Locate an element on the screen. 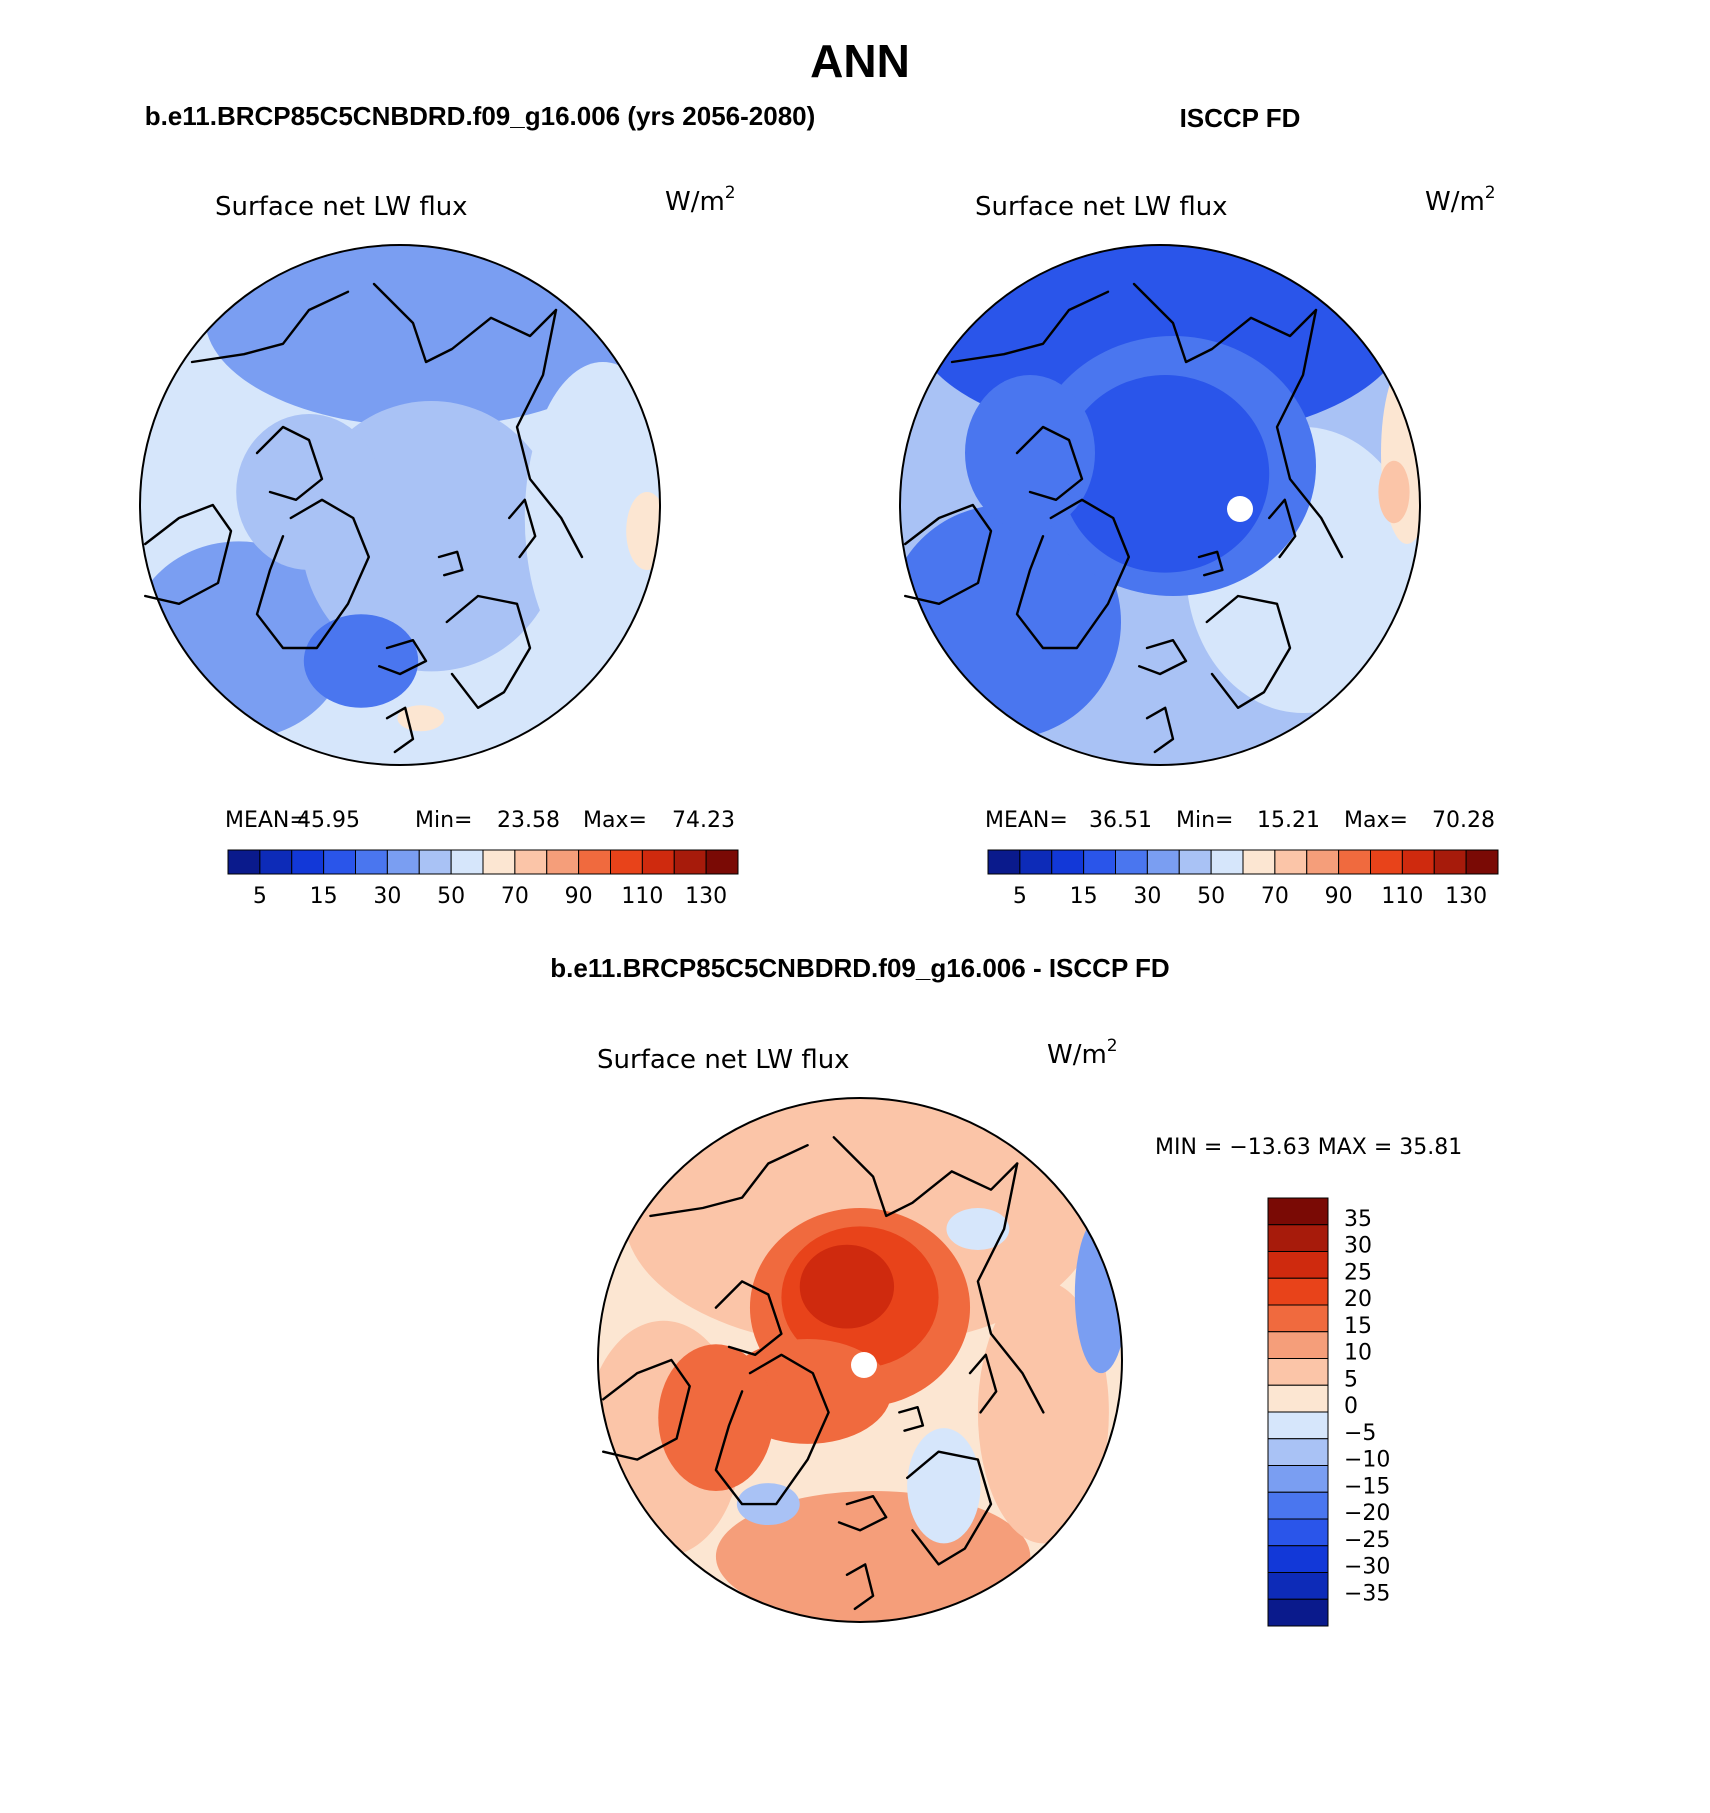 This screenshot has height=1813, width=1710. stats-line: MEAN= 45.95 Min= 23.58 Max= 74.23 is located at coordinates (480, 820).